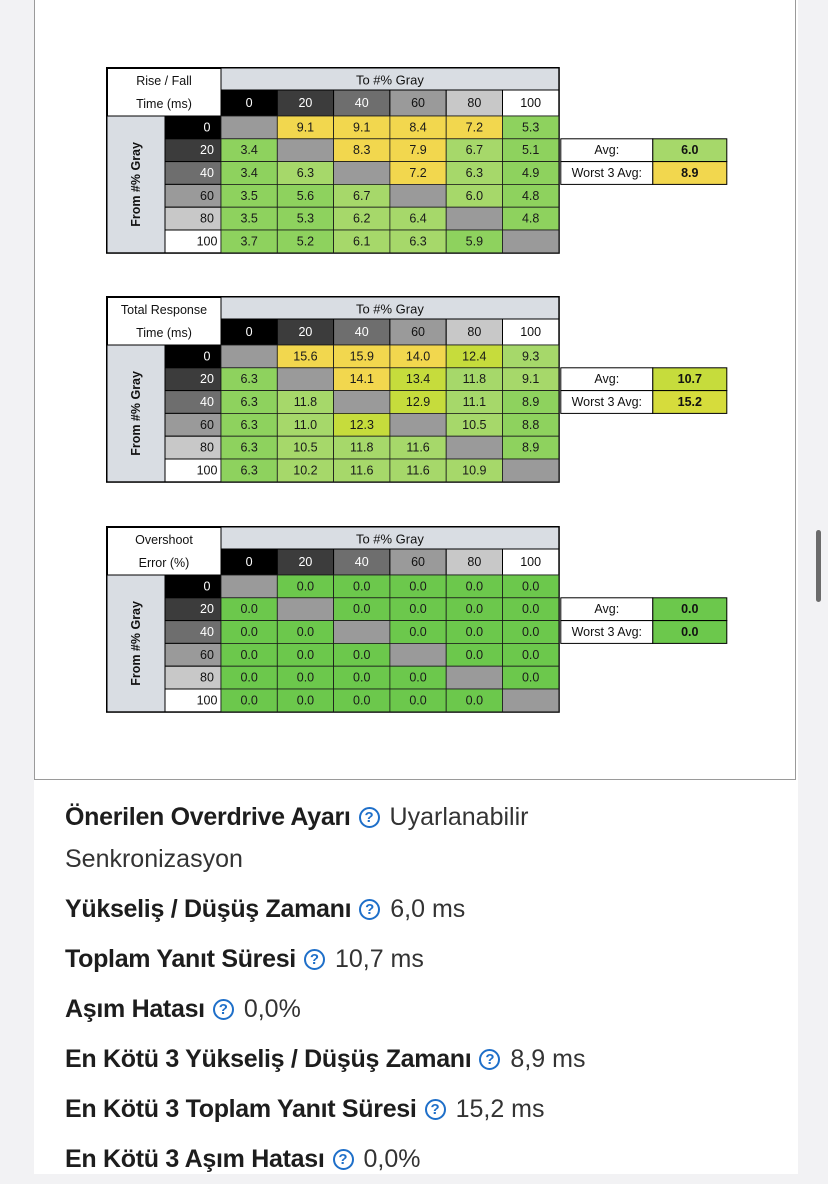 Image resolution: width=828 pixels, height=1184 pixels. Describe the element at coordinates (208, 909) in the screenshot. I see `spec-label: Yükseliş / Düşüş Zamanı` at that location.